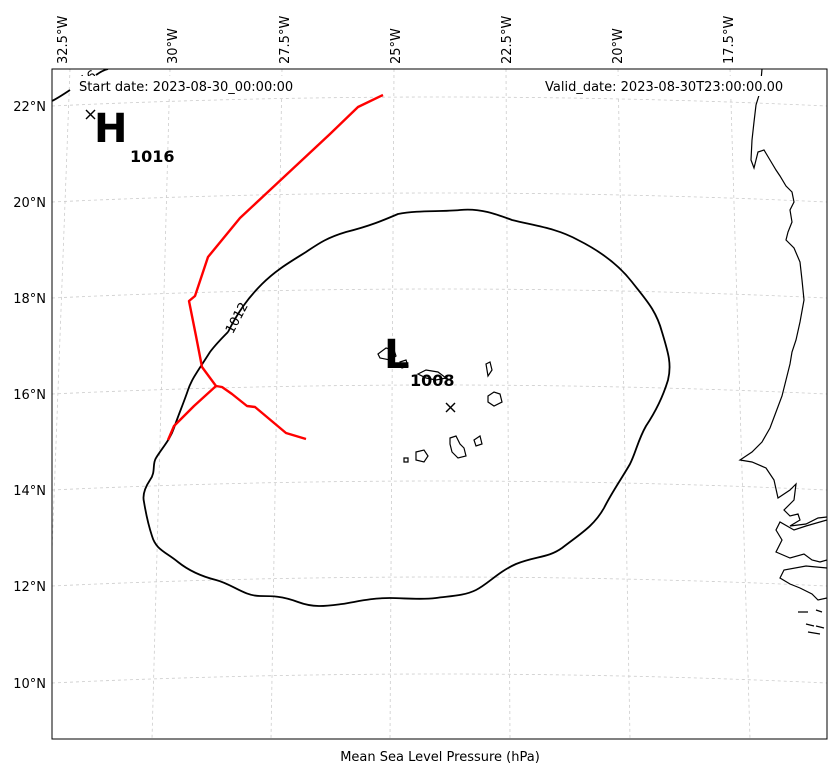  What do you see at coordinates (63, 40) in the screenshot?
I see `lon-tick-32-5w: 32.5°W` at bounding box center [63, 40].